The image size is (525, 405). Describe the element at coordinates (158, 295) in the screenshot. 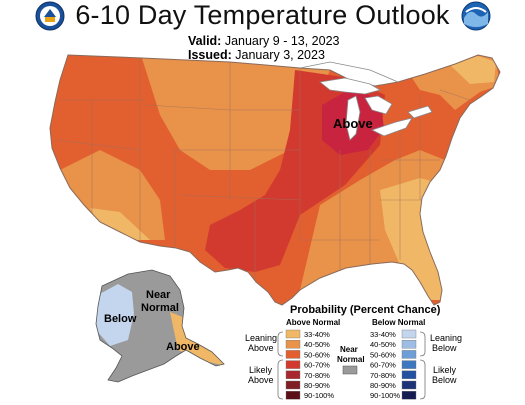

I see `alaska-near-label: Near` at that location.